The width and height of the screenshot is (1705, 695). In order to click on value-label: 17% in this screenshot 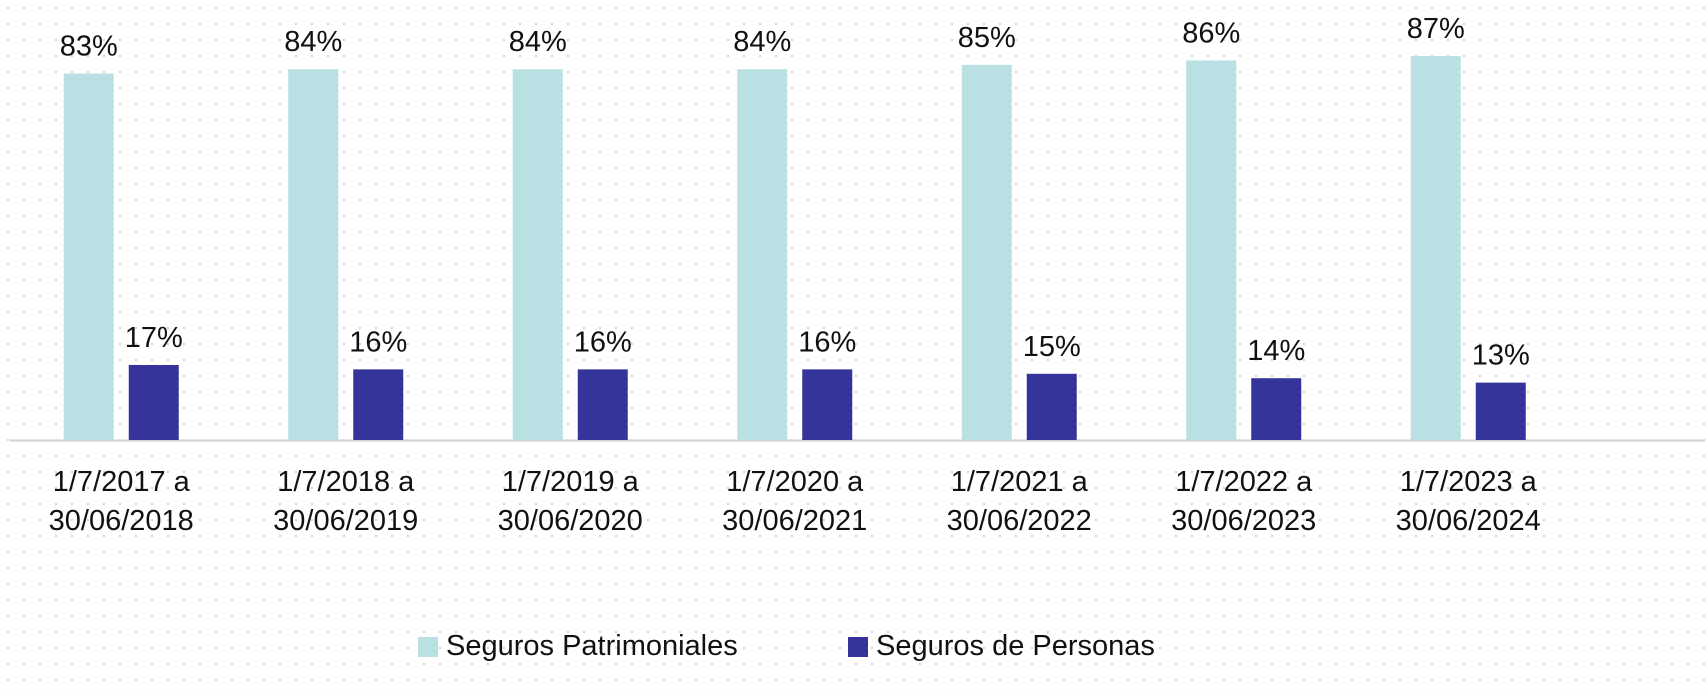, I will do `click(154, 338)`.